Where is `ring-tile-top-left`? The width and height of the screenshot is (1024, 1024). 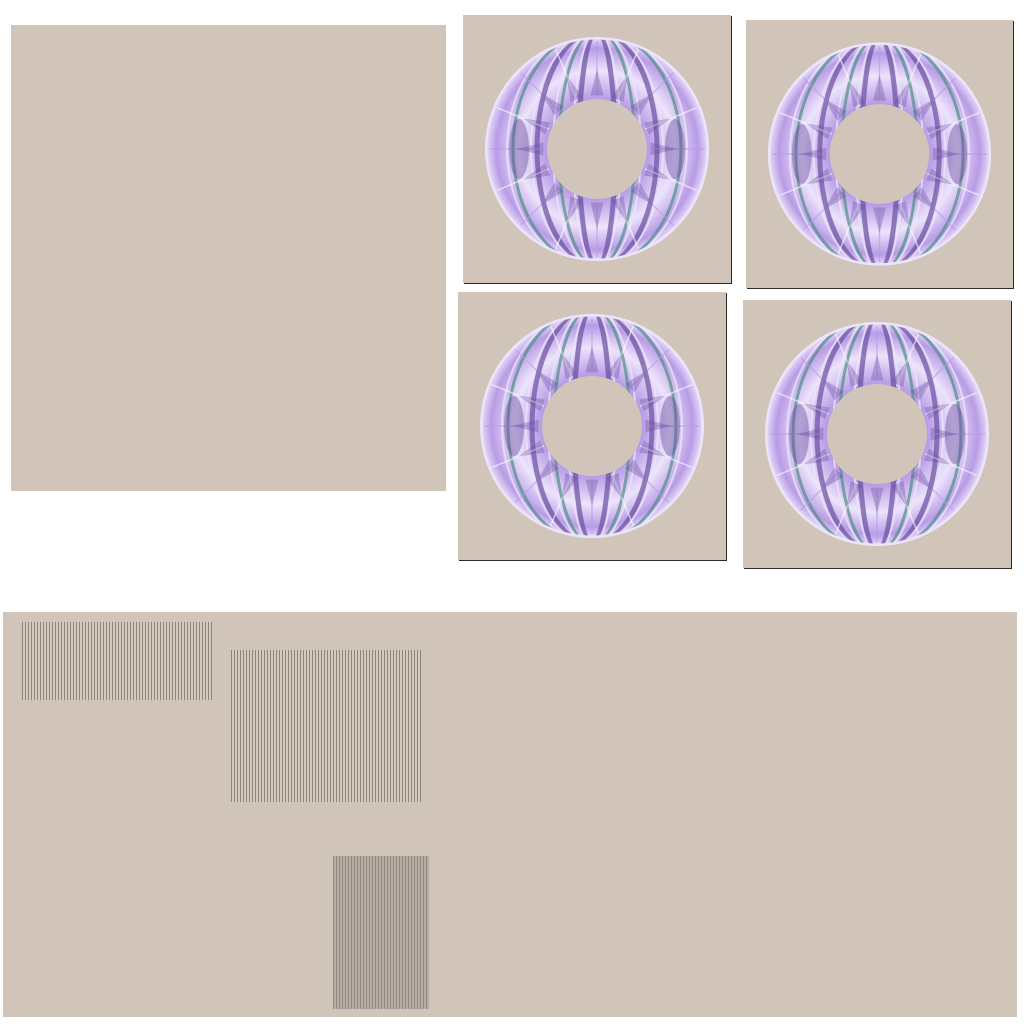
ring-tile-top-left is located at coordinates (597, 149).